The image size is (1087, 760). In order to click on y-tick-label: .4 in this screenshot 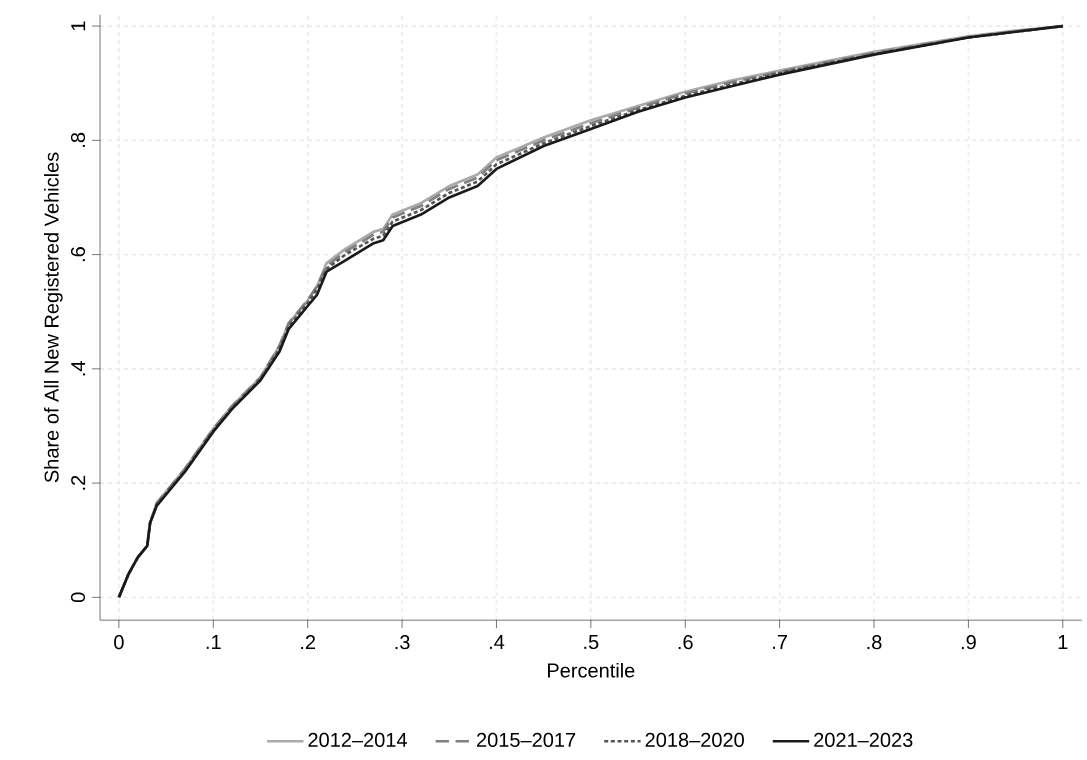, I will do `click(78, 368)`.